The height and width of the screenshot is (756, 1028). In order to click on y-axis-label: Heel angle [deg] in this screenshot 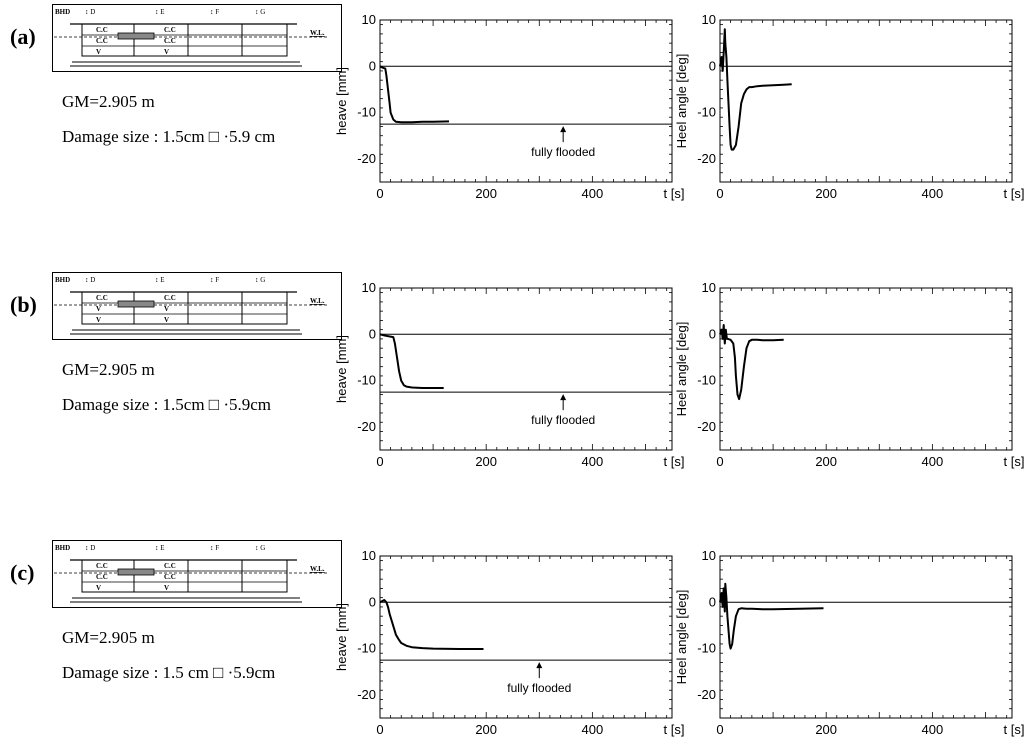, I will do `click(681, 101)`.